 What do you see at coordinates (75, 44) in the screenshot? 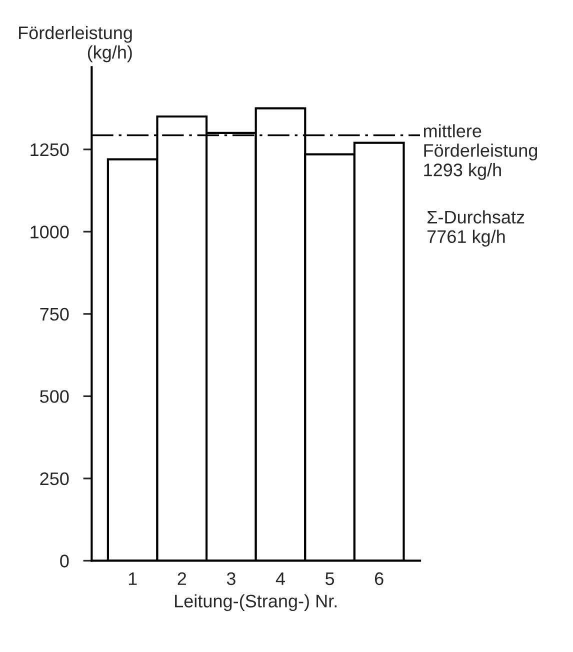
I see `y-axis-title: Förderleistung (kg/h)` at bounding box center [75, 44].